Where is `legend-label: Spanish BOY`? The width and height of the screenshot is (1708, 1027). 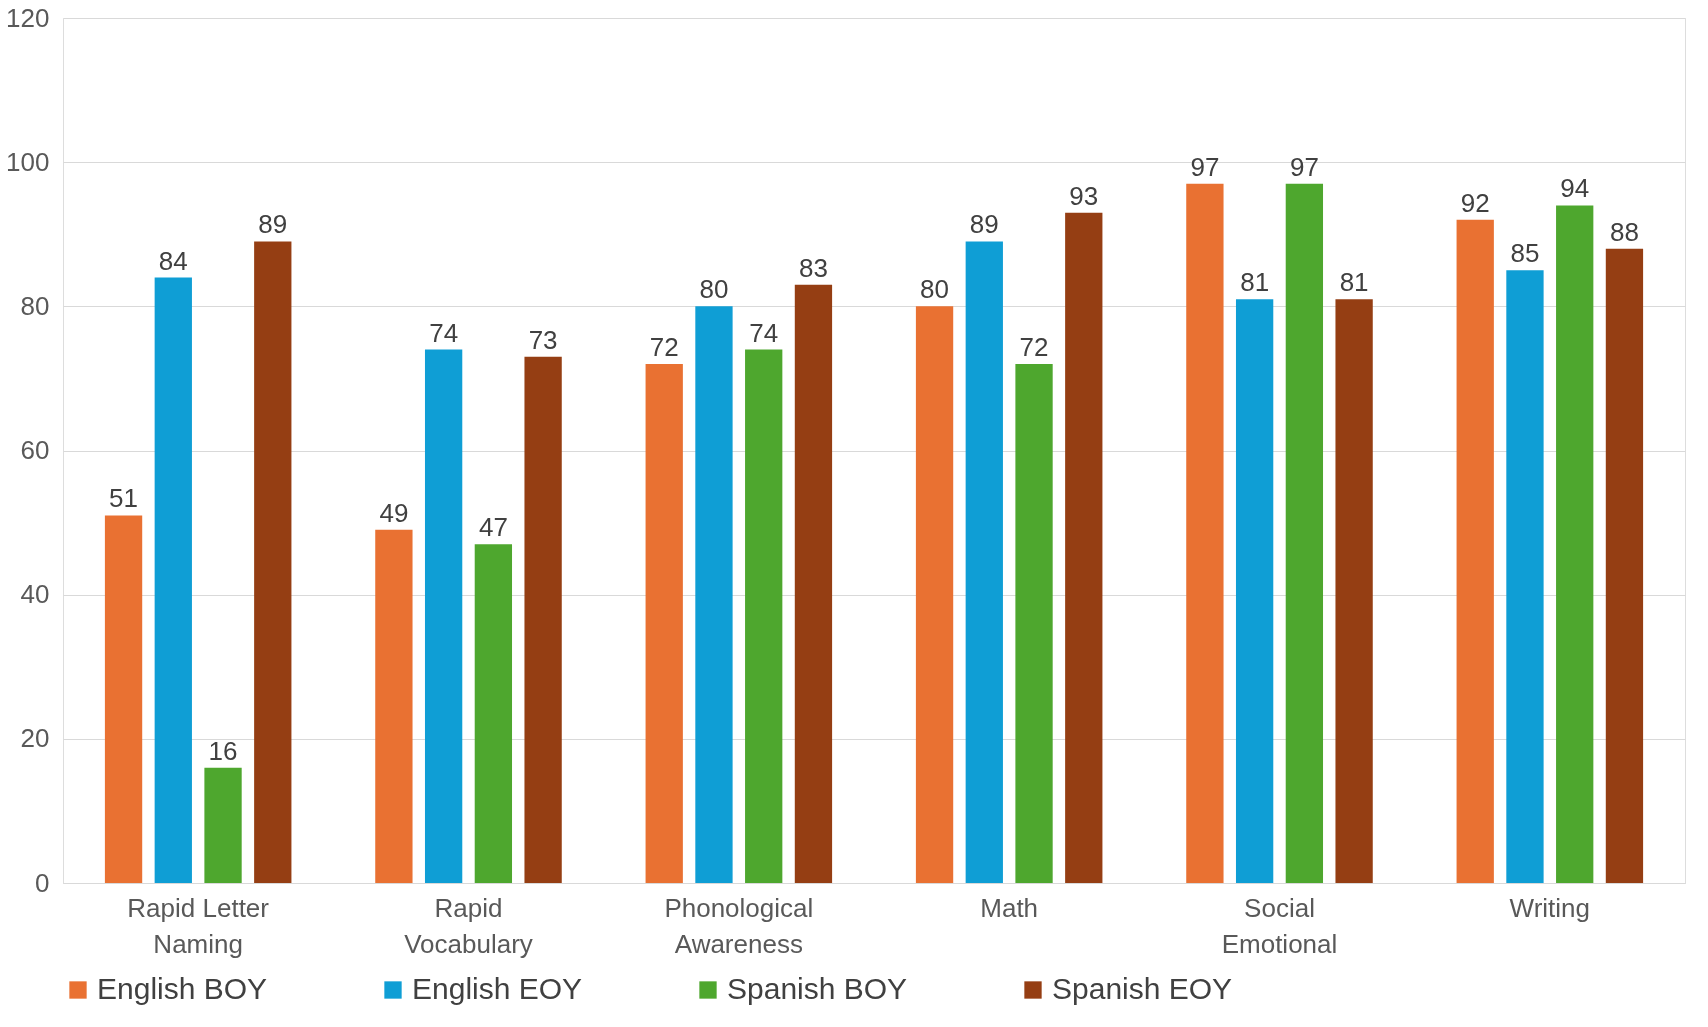
legend-label: Spanish BOY is located at coordinates (817, 988).